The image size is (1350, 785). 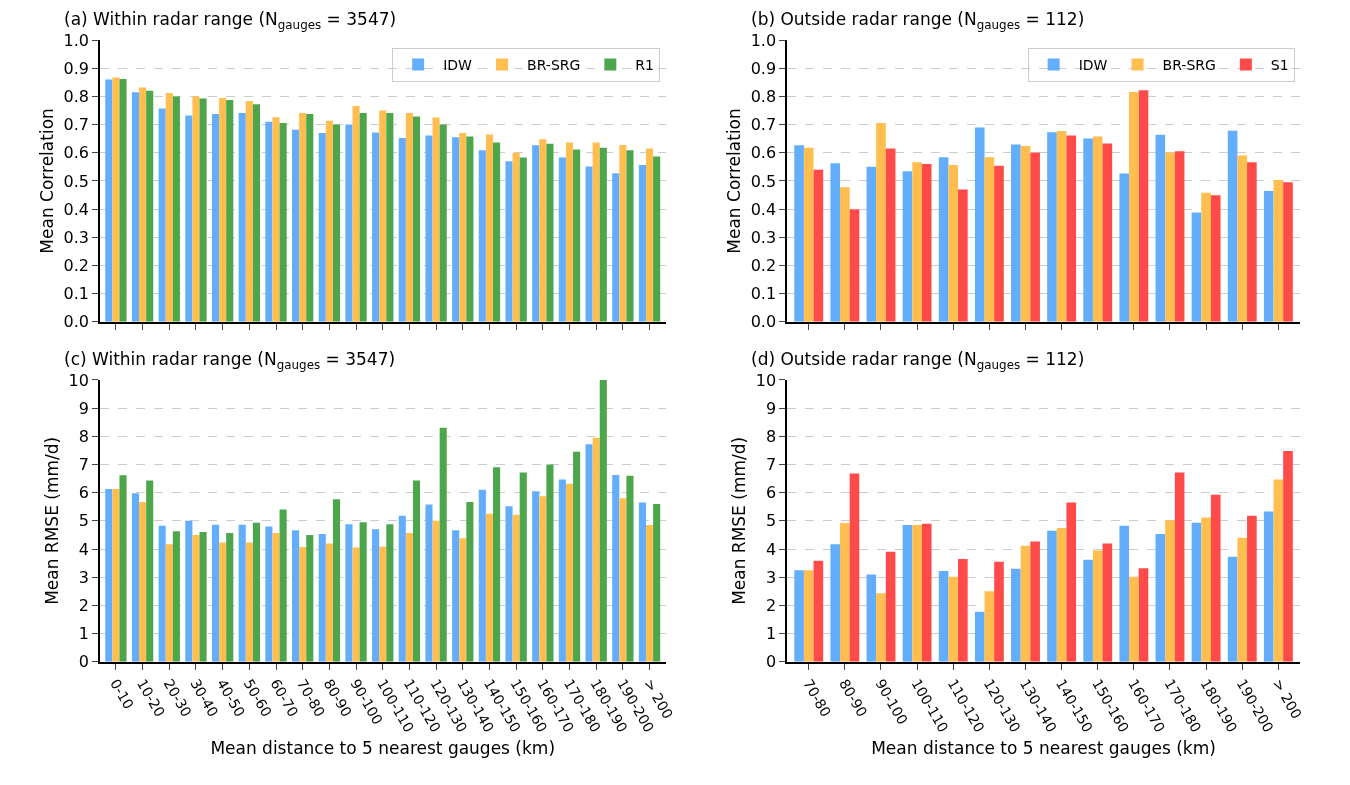 What do you see at coordinates (763, 96) in the screenshot?
I see `y-tick-label: 0.8` at bounding box center [763, 96].